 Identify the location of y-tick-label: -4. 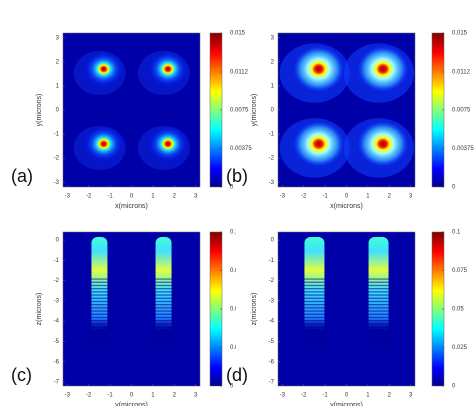
(272, 322).